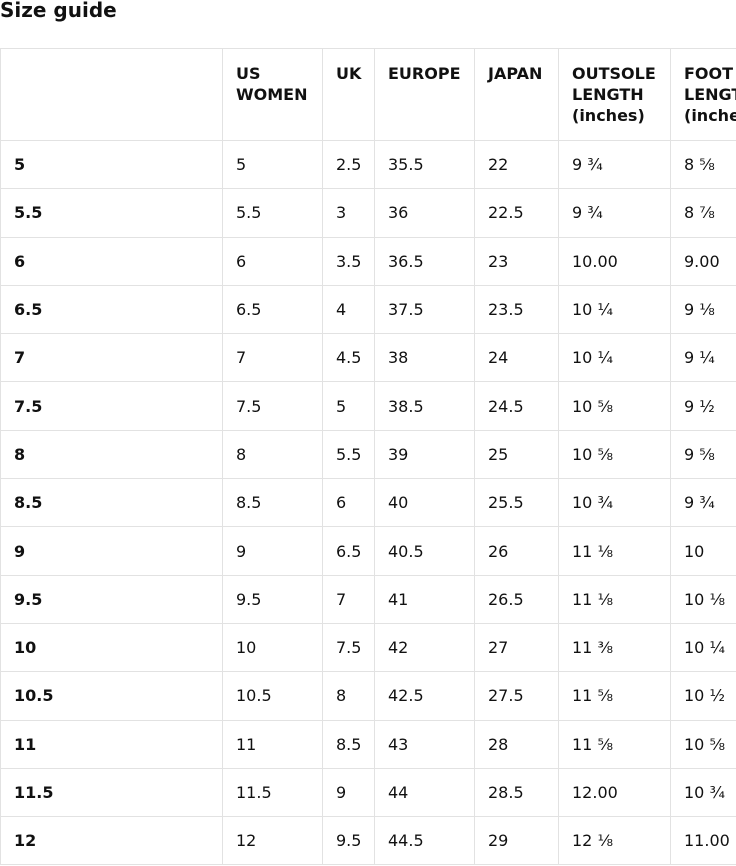  Describe the element at coordinates (368, 792) in the screenshot. I see `table-row: 11.5 11.5 9 44 28.5 12.00 10 ¾` at that location.